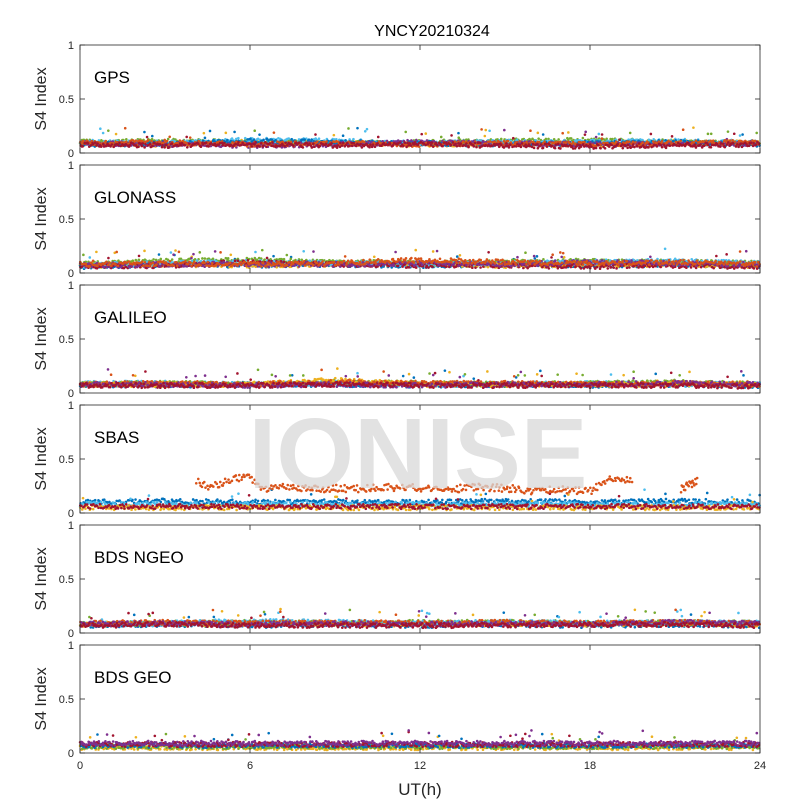  Describe the element at coordinates (419, 138) in the screenshot. I see `panel-gps-points` at that location.